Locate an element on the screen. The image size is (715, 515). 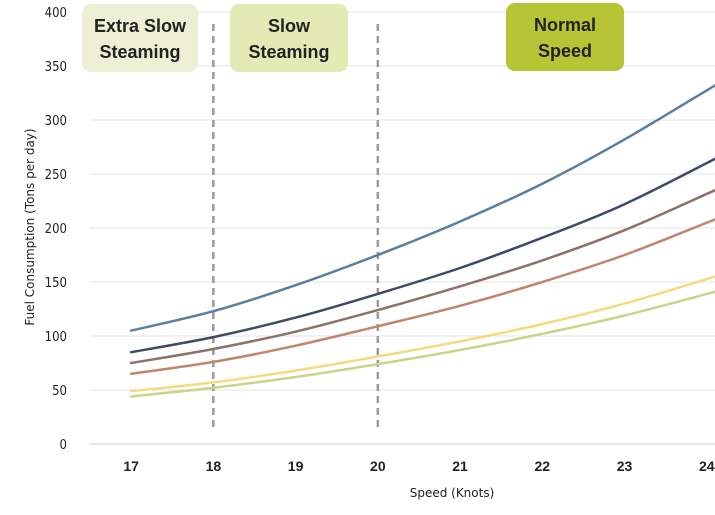
zone-label-line1: Slow is located at coordinates (289, 26).